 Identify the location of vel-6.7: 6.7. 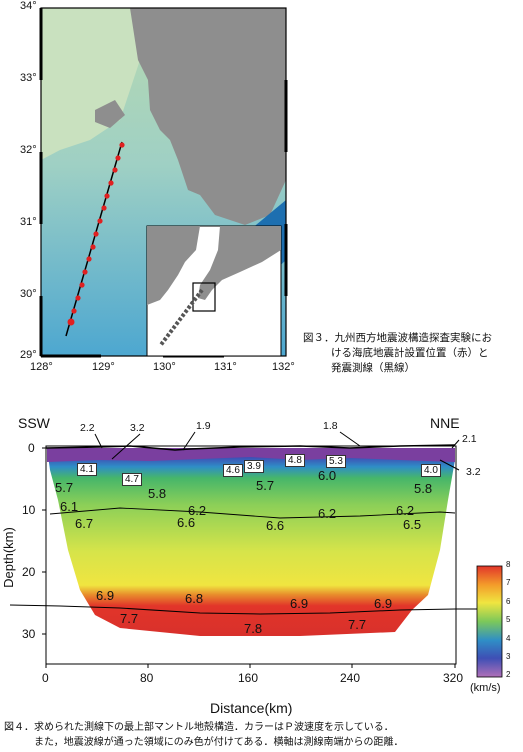
(84, 523).